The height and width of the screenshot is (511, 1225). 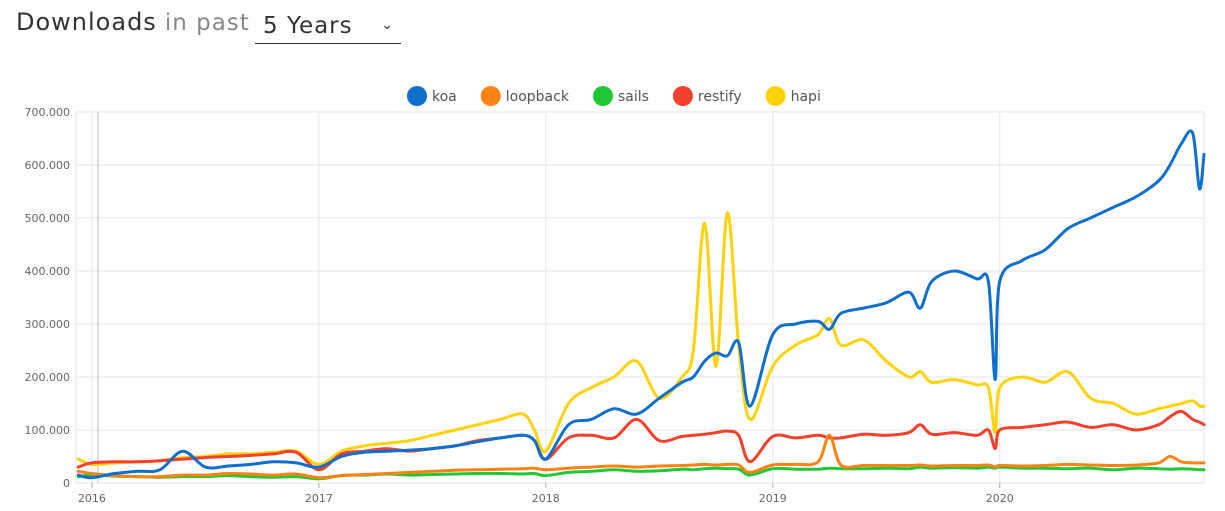 What do you see at coordinates (720, 97) in the screenshot?
I see `legend-label: restify` at bounding box center [720, 97].